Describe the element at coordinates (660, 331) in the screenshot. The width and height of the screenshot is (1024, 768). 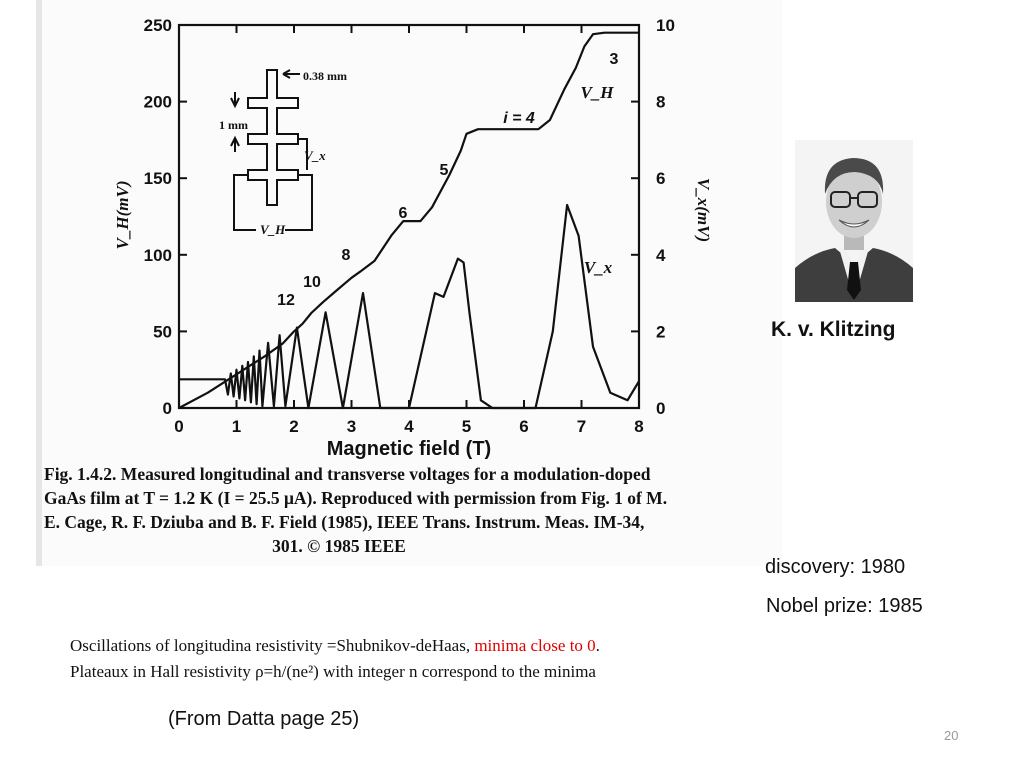
I see `right-tick-label: 2` at that location.